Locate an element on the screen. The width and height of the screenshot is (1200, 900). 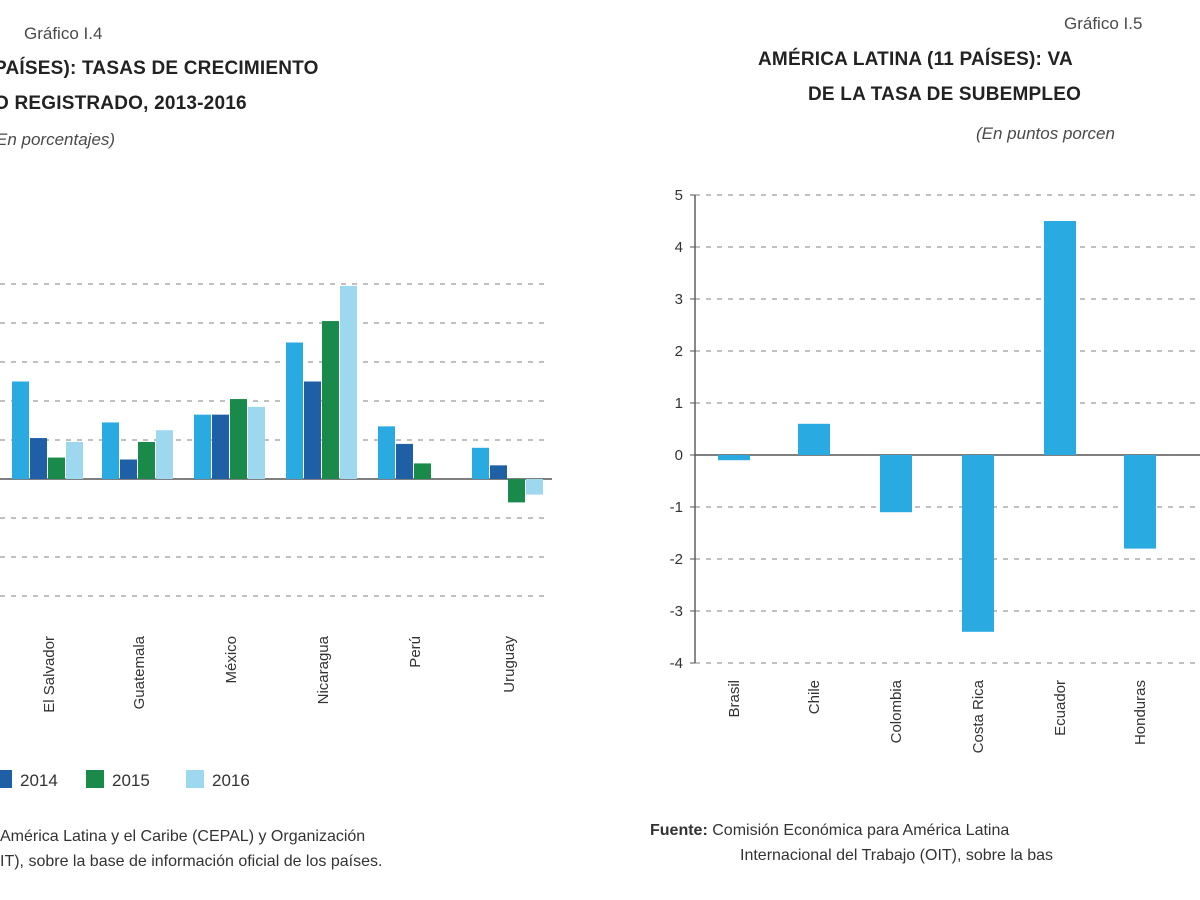
right-y-tick-label: -4 is located at coordinates (676, 663).